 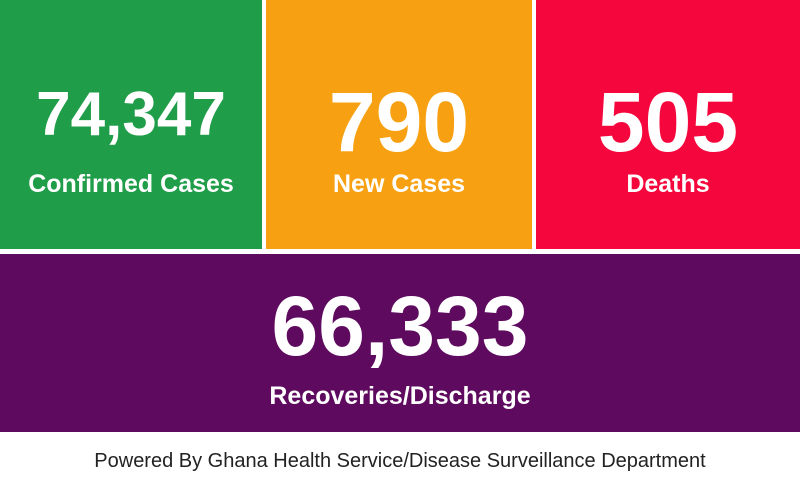 What do you see at coordinates (400, 326) in the screenshot?
I see `tile-value: 66,333` at bounding box center [400, 326].